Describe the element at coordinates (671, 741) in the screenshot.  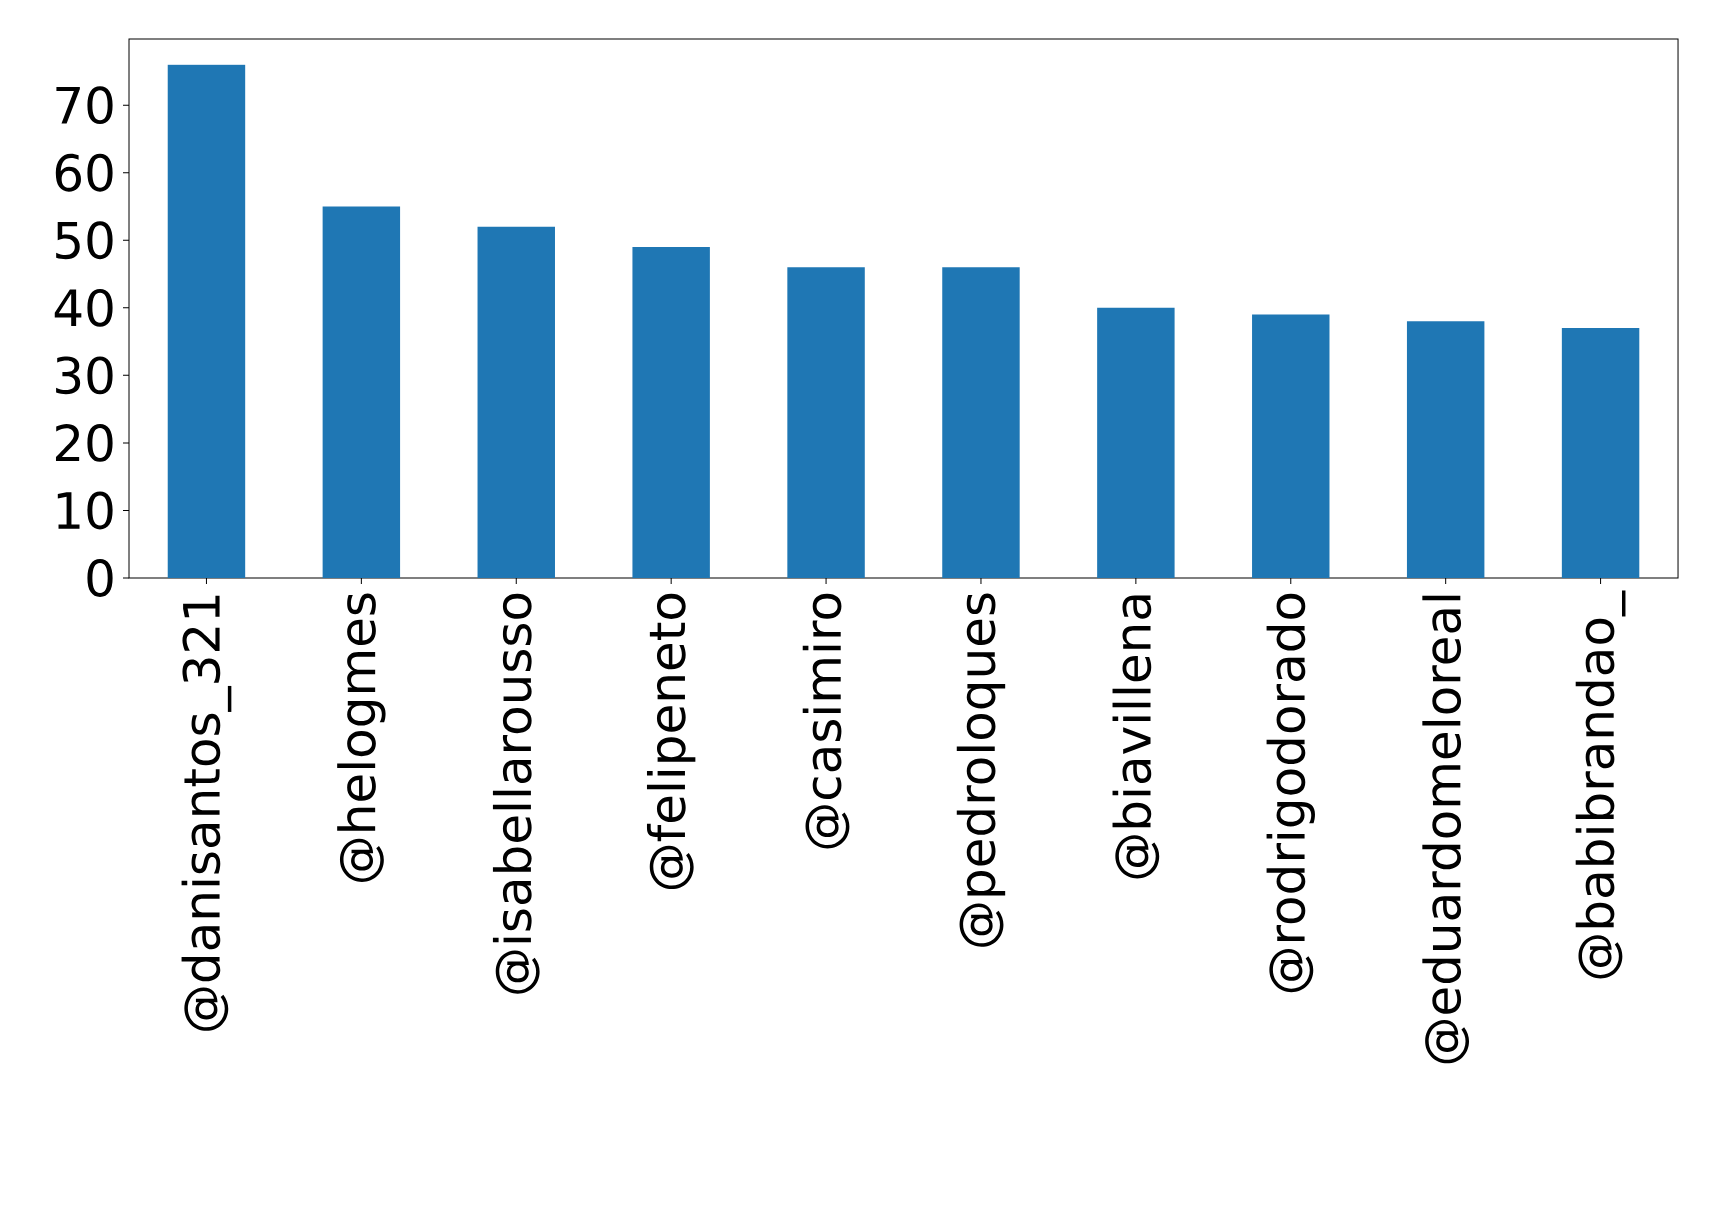
I see `x-tick-label: @felipeneto` at that location.